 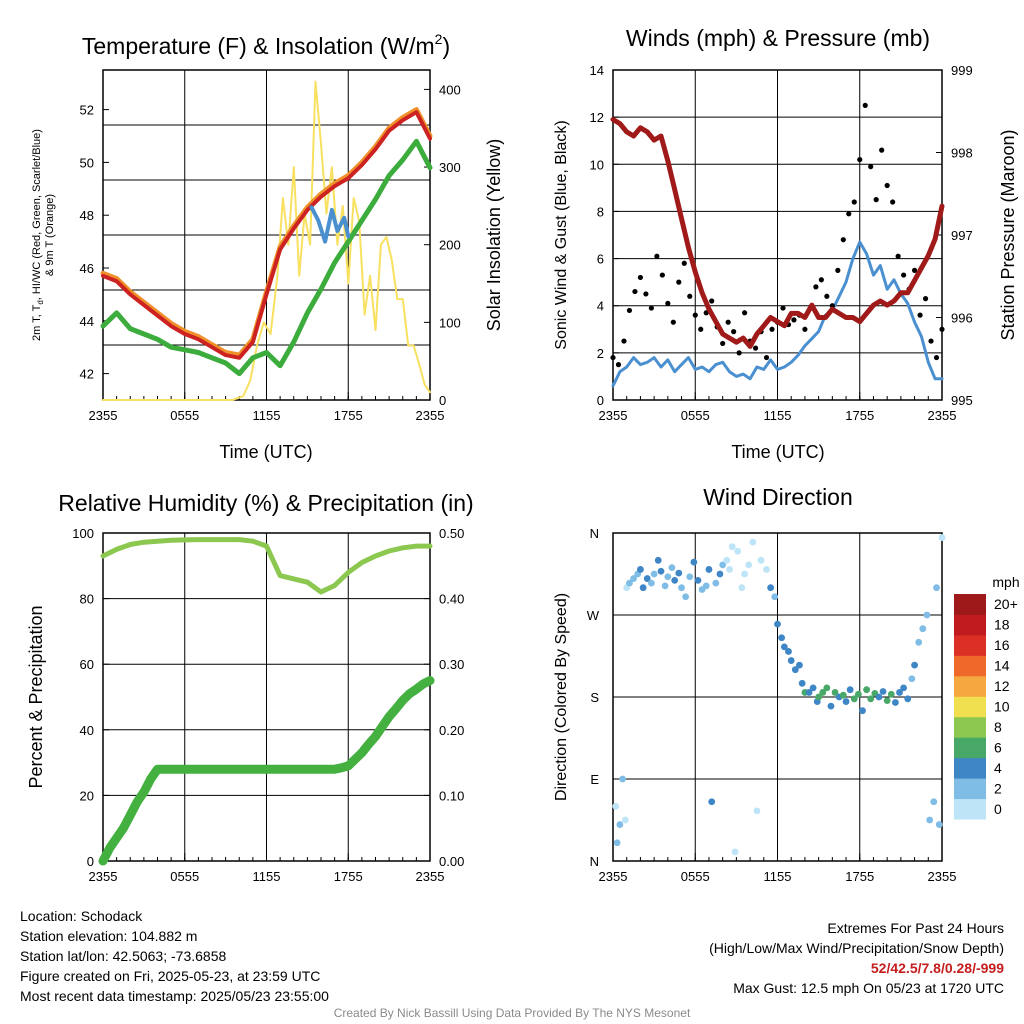 I want to click on sonic-wind-line, so click(x=777, y=314).